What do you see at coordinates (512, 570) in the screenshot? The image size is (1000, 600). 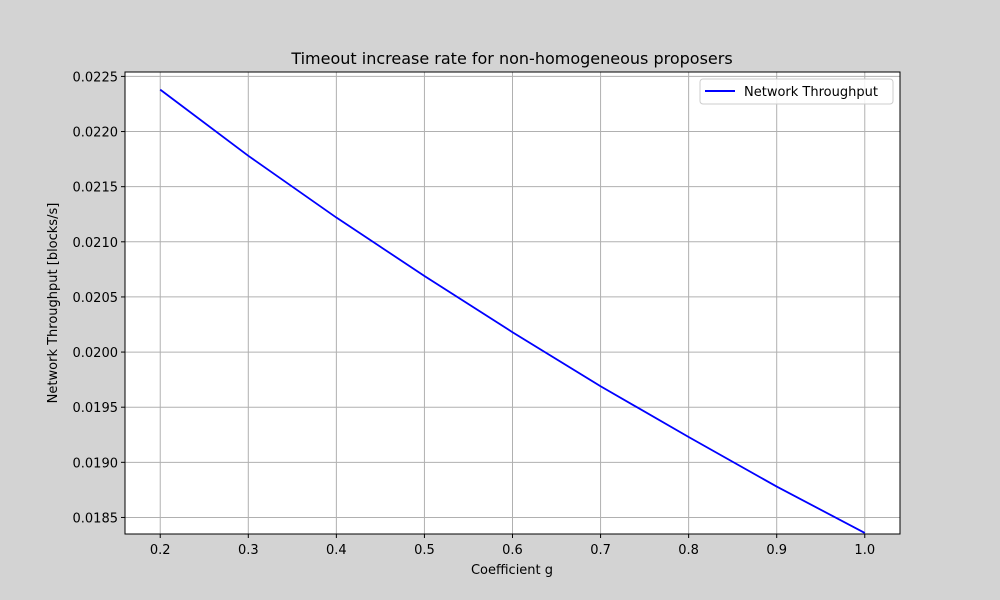 I see `x-axis-label: Coefficient g` at bounding box center [512, 570].